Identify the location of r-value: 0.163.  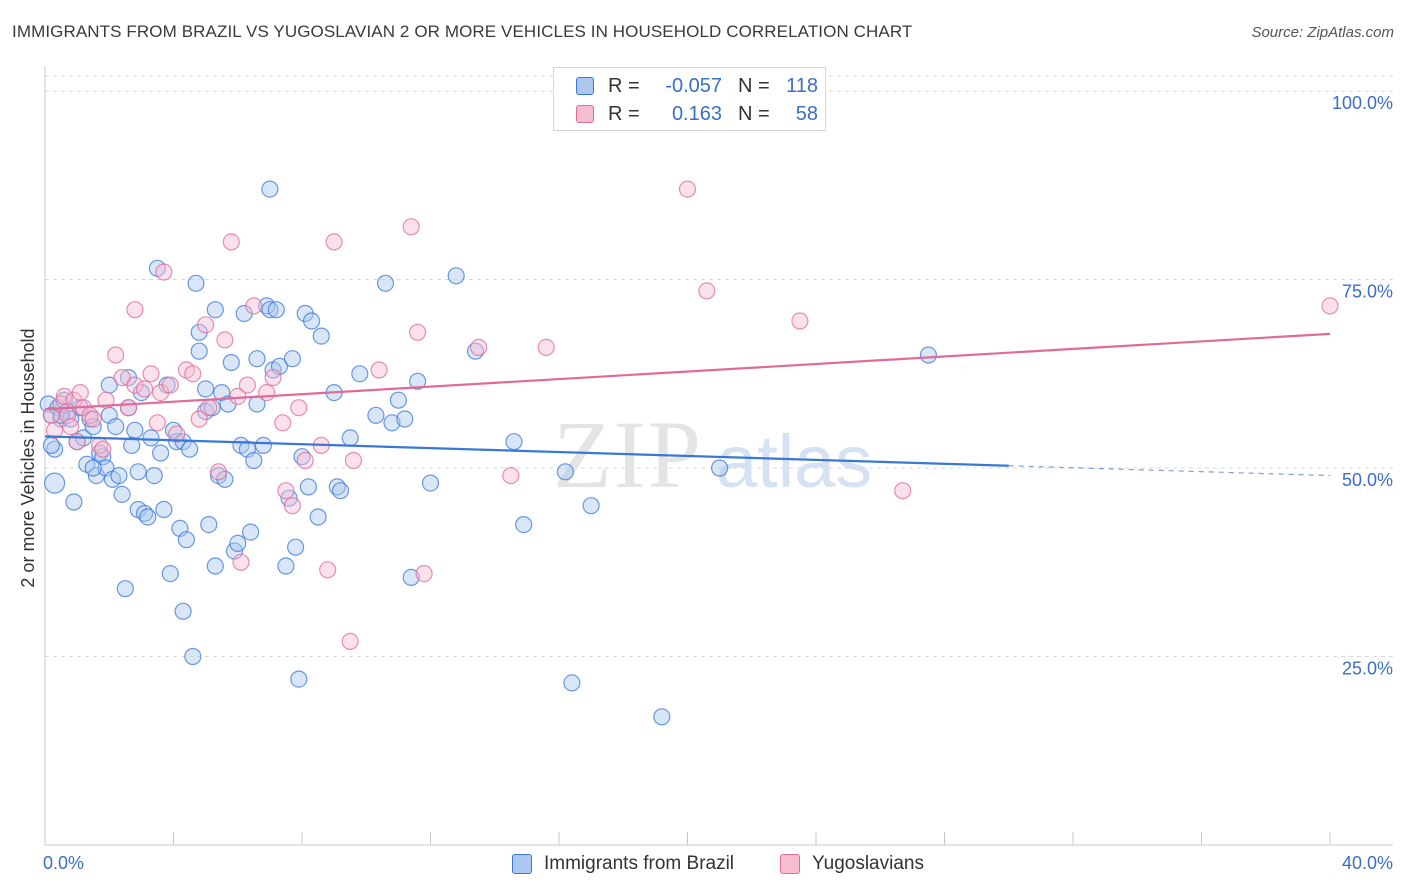
(696, 113).